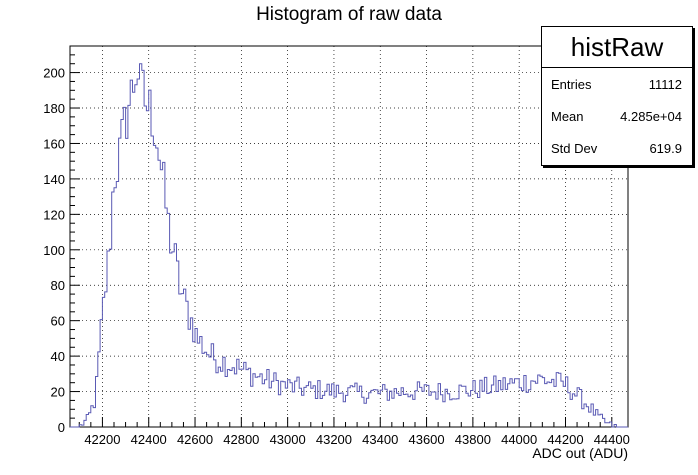 Image resolution: width=698 pixels, height=475 pixels. Describe the element at coordinates (473, 439) in the screenshot. I see `x-tick-label: 43800` at that location.